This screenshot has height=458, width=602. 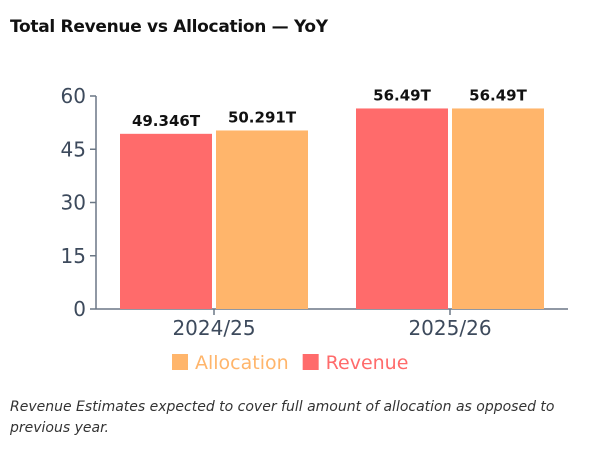 What do you see at coordinates (310, 362) in the screenshot?
I see `legend-swatch-revenue` at bounding box center [310, 362].